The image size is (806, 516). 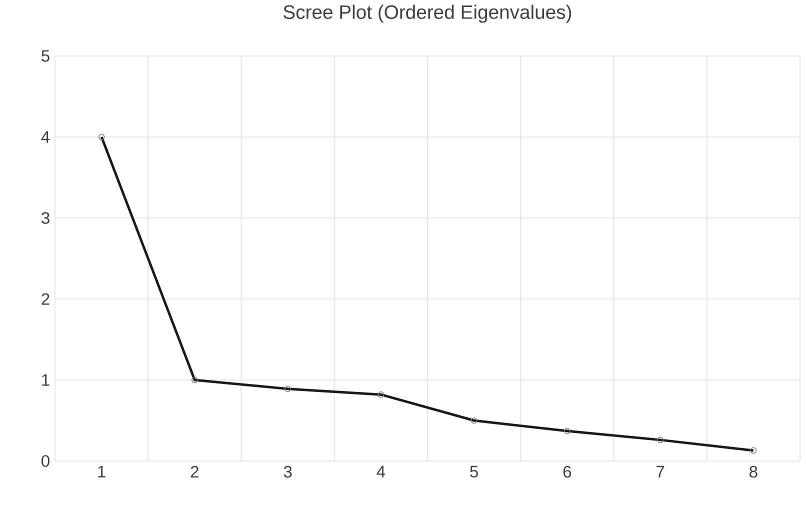 I want to click on x-tick-label: 8, so click(x=754, y=472).